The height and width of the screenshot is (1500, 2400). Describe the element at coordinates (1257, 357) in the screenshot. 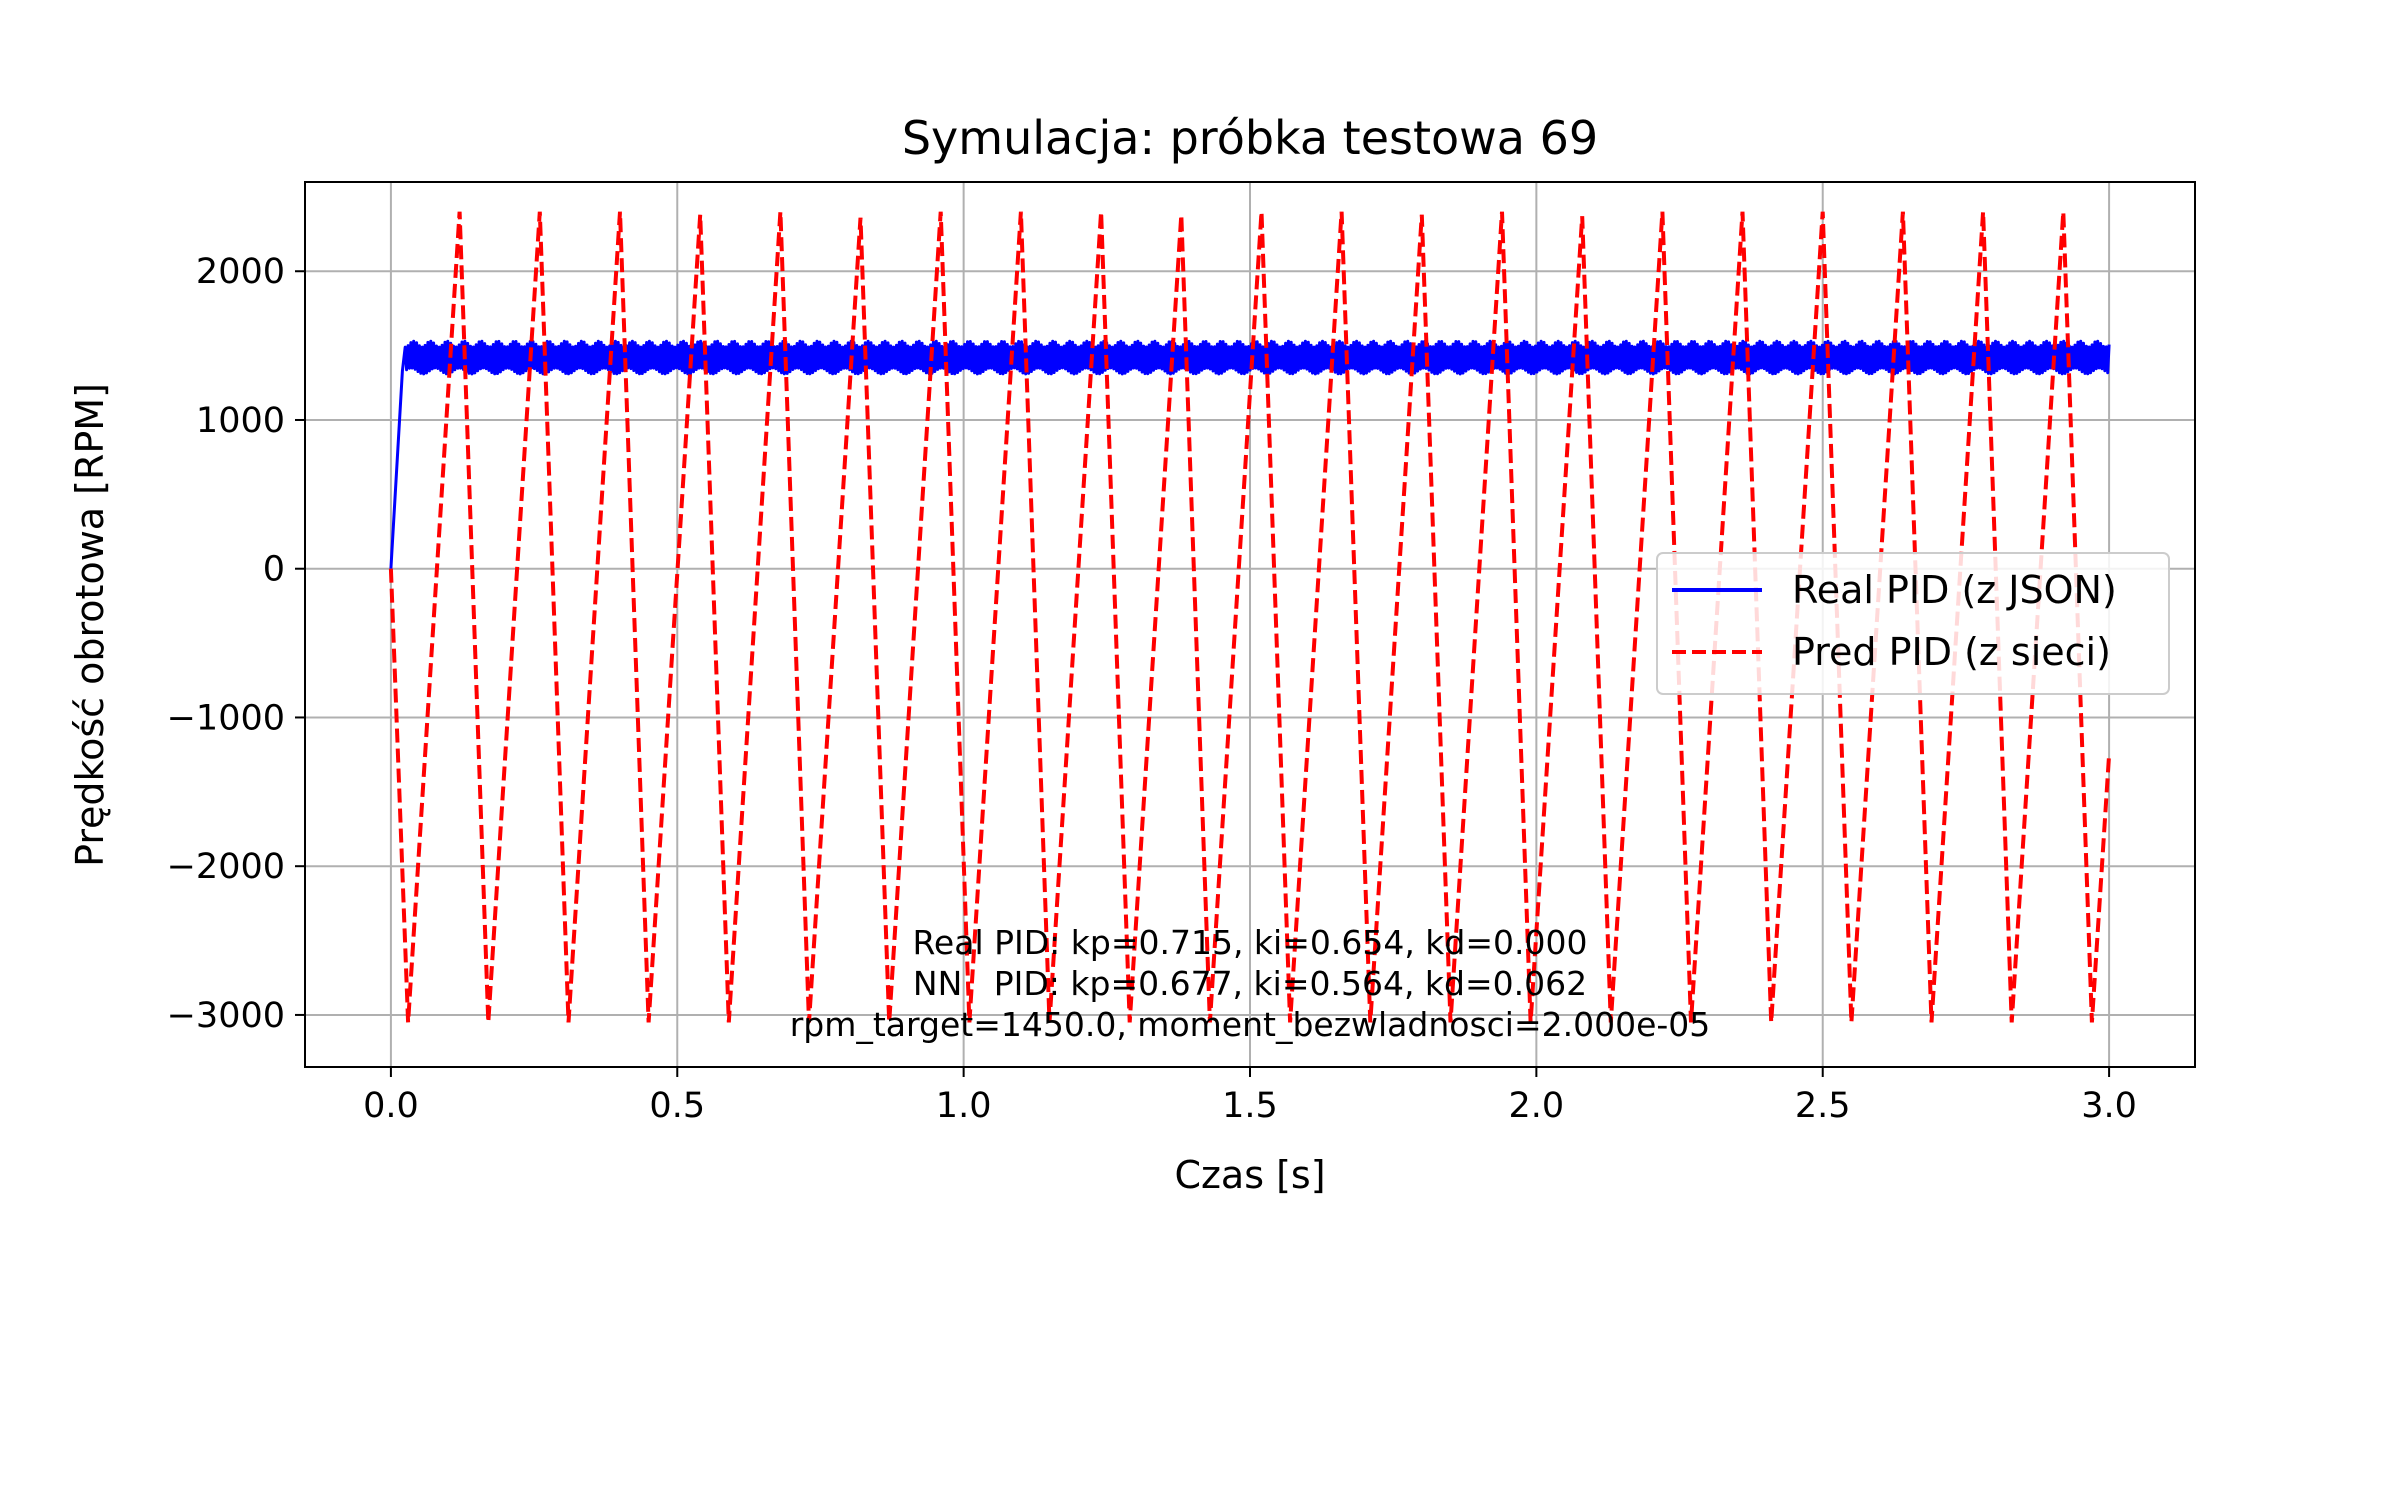

I see `series-real-pid-band` at that location.